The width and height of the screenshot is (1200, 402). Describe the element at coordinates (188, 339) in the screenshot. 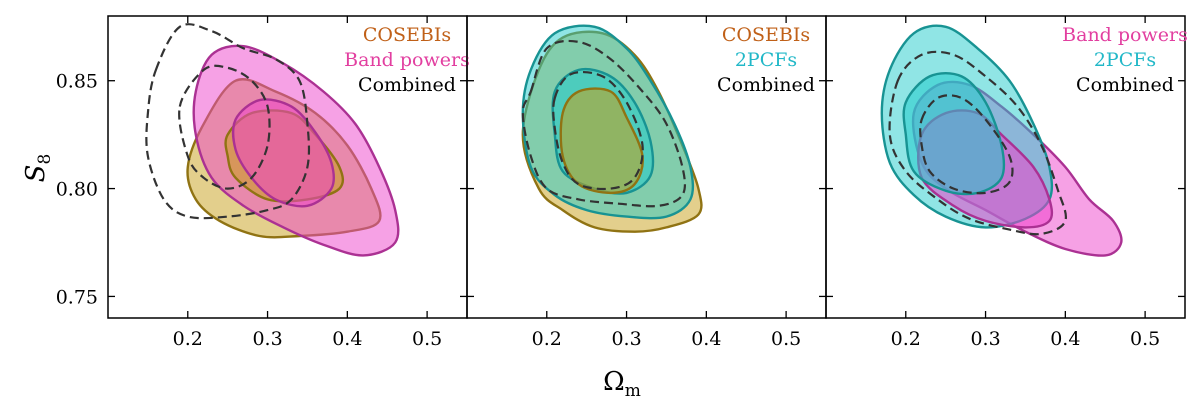

I see `x-tick-label-0.2-panel-1: 0.2` at that location.